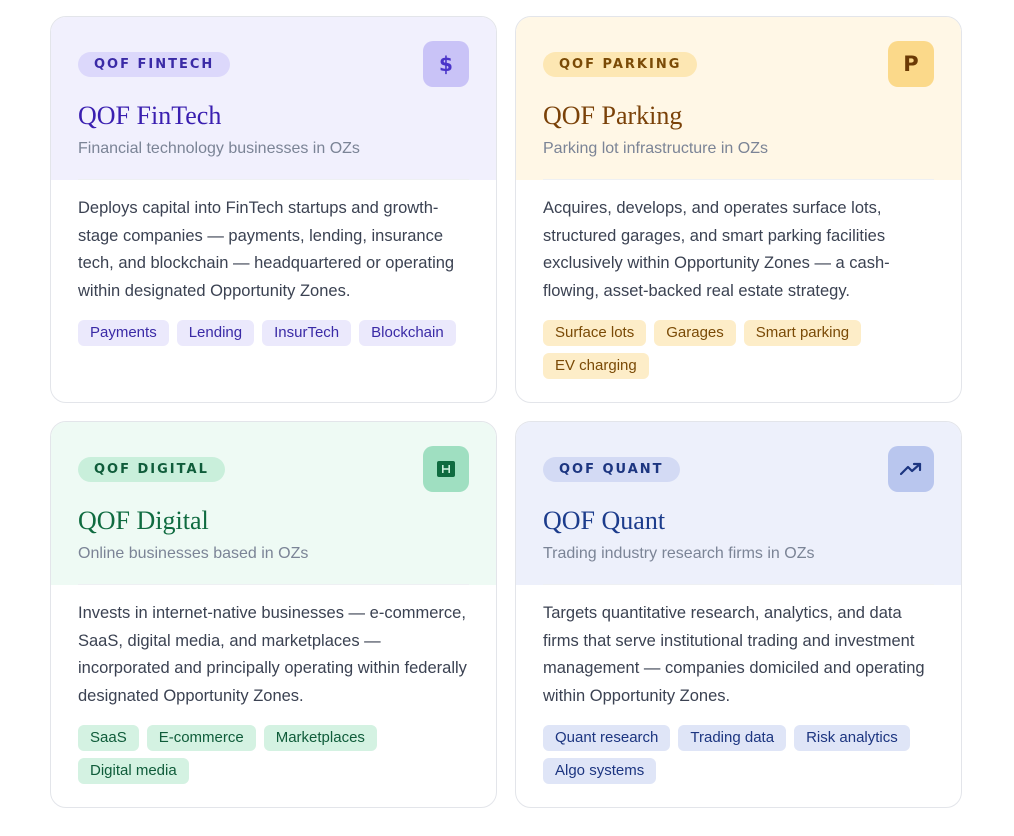 The width and height of the screenshot is (1014, 836). I want to click on parking-icon: P, so click(911, 64).